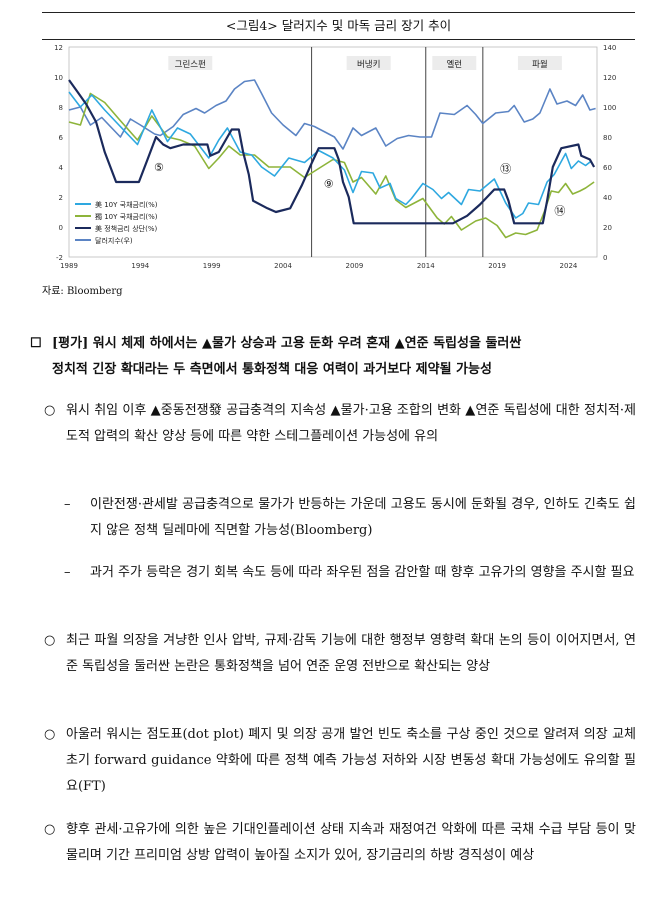  I want to click on legend-label: 獨 10Y 국채금리(%), so click(126, 216).